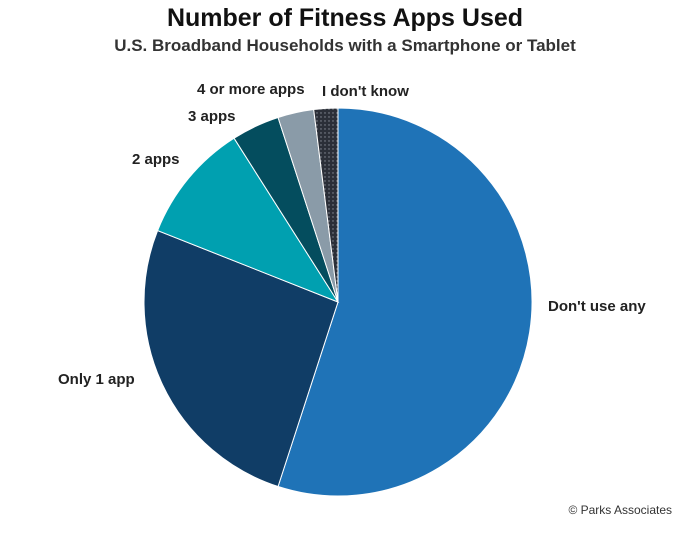  I want to click on pie-slice-only-1-app, so click(241, 358).